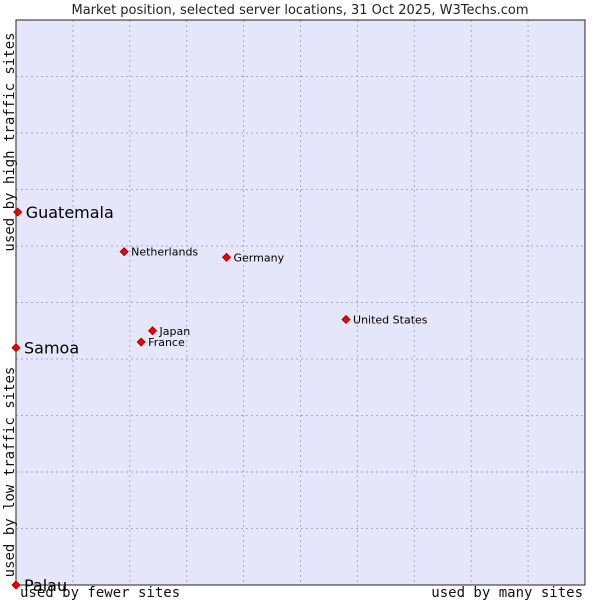 This screenshot has height=600, width=600. I want to click on point-marker-france, so click(141, 342).